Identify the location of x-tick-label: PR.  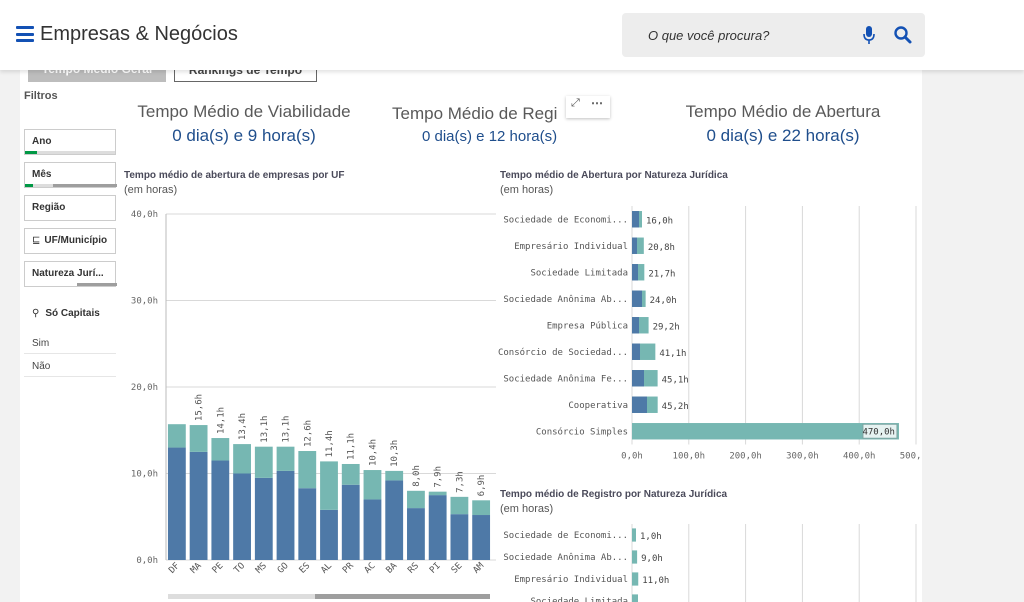
(348, 568).